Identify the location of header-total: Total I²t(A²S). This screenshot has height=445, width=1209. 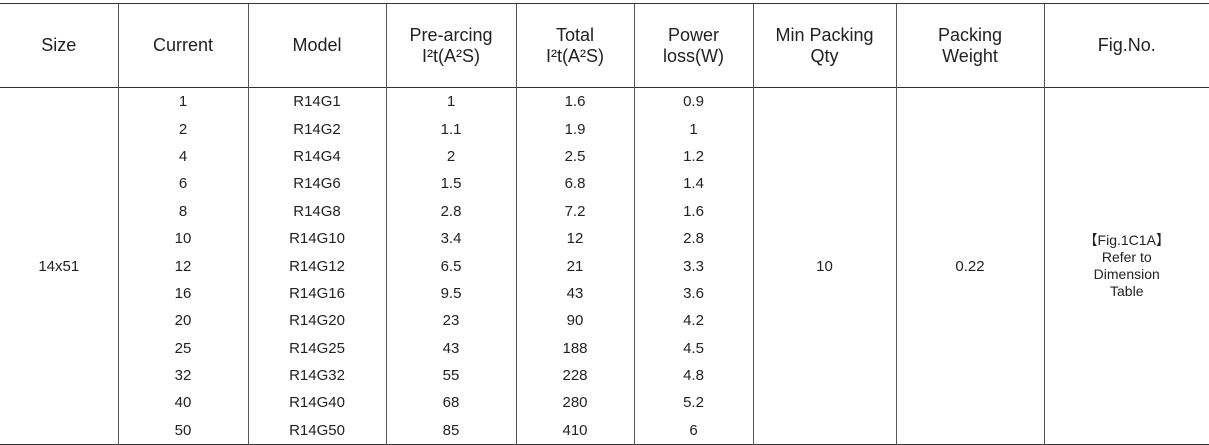
(574, 46).